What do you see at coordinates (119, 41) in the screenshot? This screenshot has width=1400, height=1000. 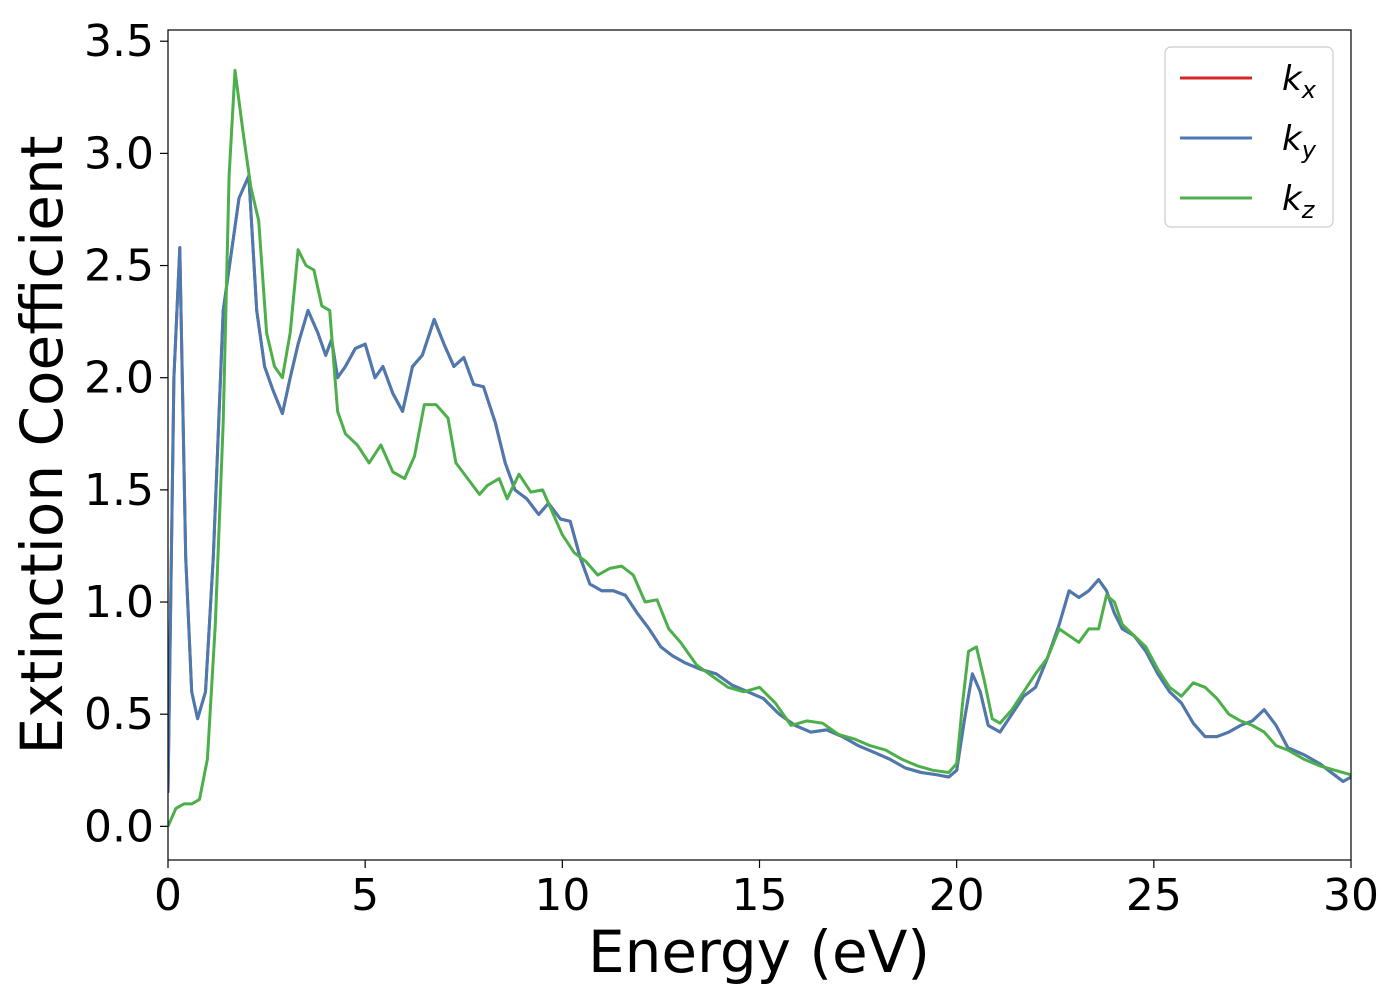 I see `y-tick-label: 3.5` at bounding box center [119, 41].